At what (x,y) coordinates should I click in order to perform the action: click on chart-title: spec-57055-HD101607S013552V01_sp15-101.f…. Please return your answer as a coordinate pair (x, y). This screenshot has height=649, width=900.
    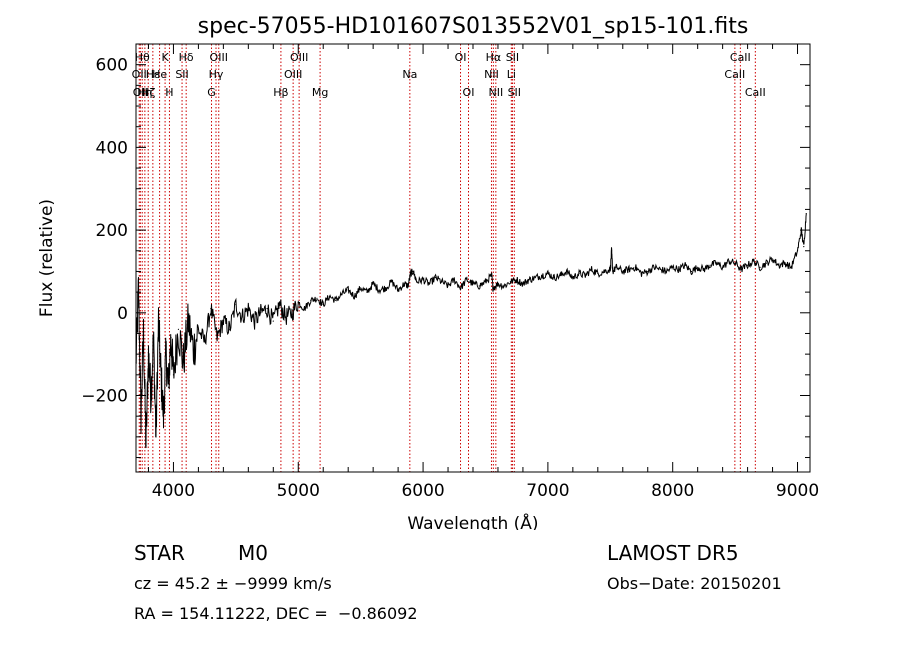
    Looking at the image, I should click on (473, 26).